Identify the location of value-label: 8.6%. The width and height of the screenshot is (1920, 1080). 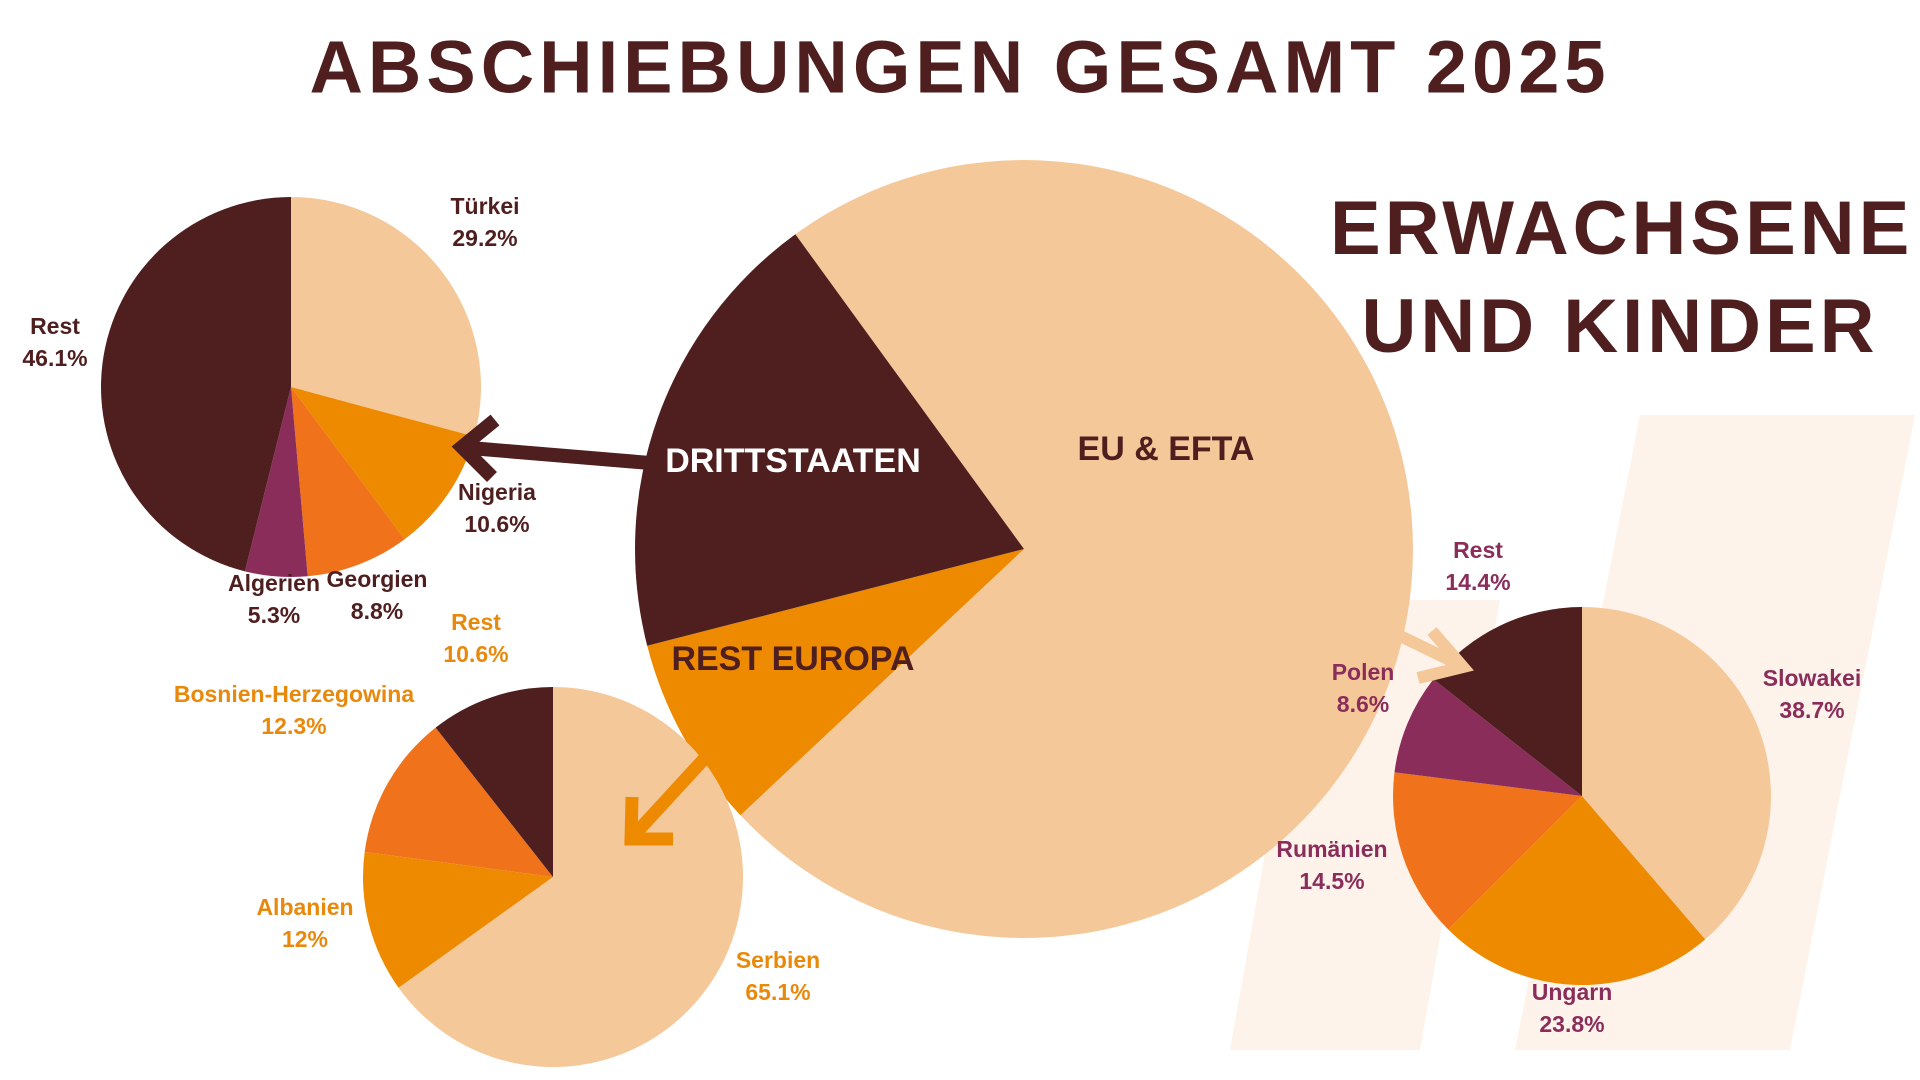
(1363, 704).